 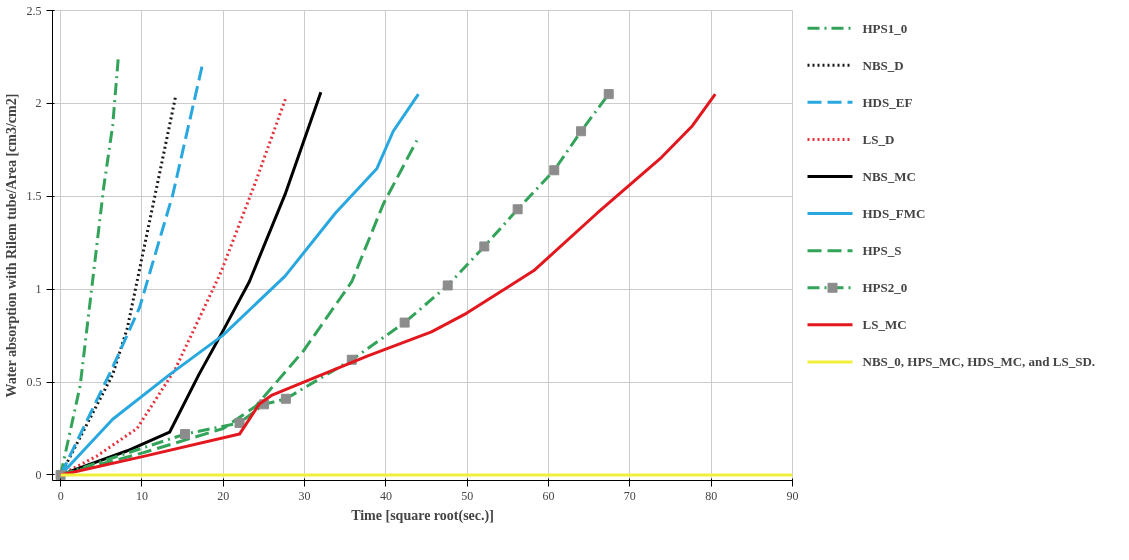 I want to click on legend-label: HDS_FMC, so click(x=894, y=214).